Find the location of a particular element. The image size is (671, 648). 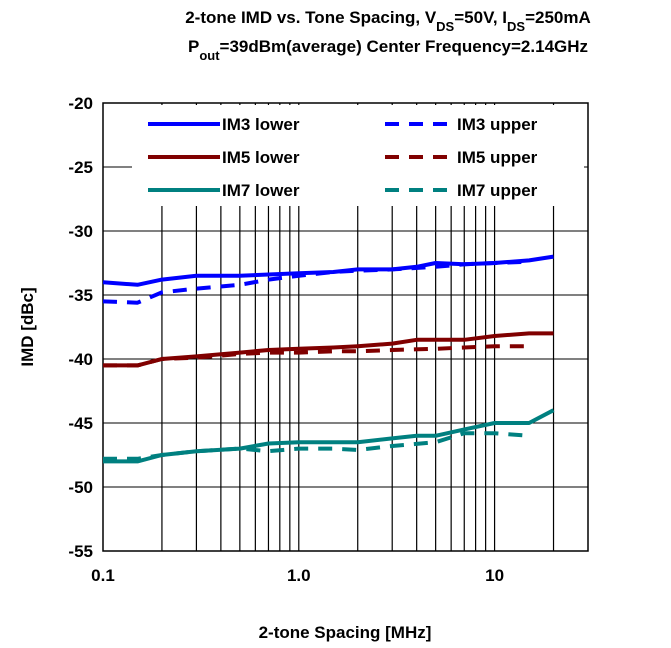

x-tick-label: 0.1 is located at coordinates (103, 575).